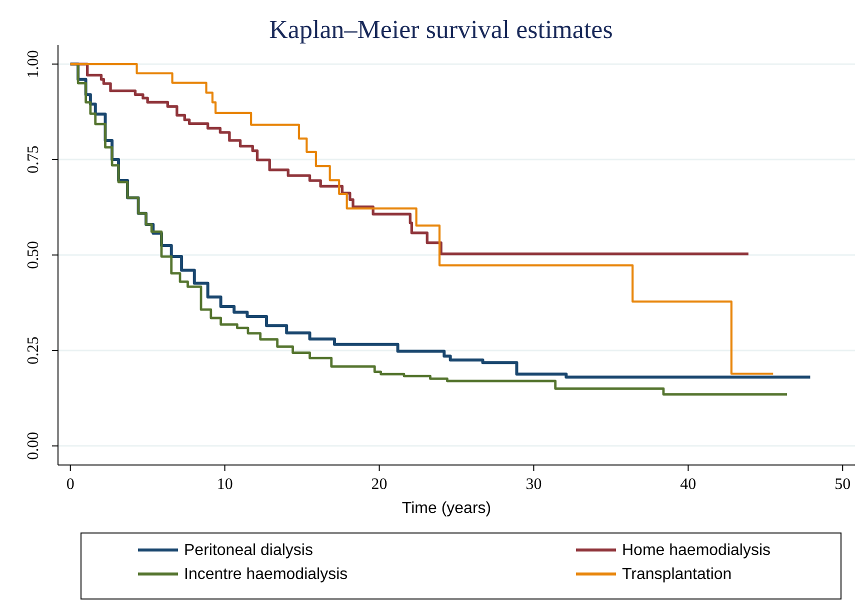 The image size is (858, 601). What do you see at coordinates (842, 484) in the screenshot?
I see `x-tick-label: 50` at bounding box center [842, 484].